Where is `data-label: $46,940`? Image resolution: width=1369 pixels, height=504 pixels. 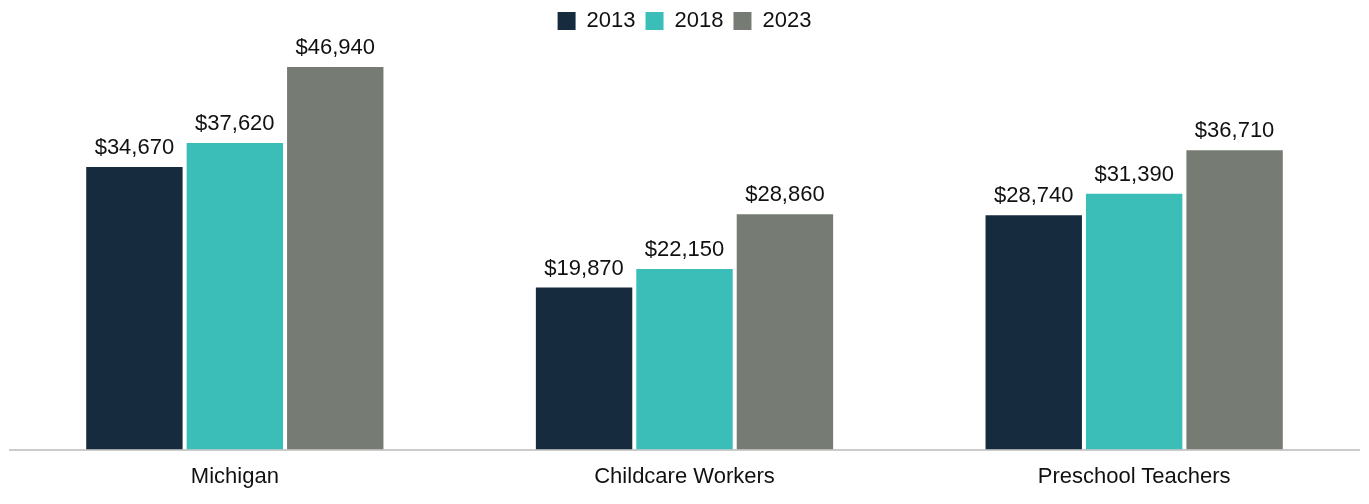 data-label: $46,940 is located at coordinates (335, 47).